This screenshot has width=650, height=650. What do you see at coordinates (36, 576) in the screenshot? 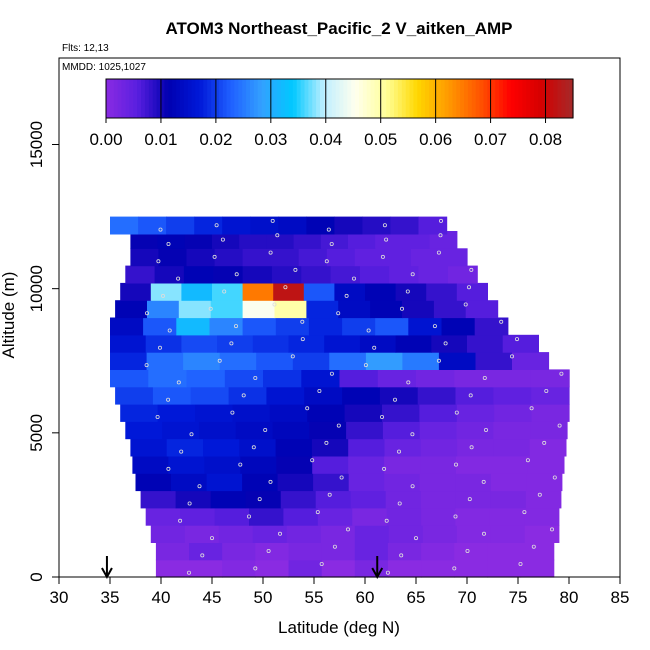
I see `y-tick-label: 0` at bounding box center [36, 576].